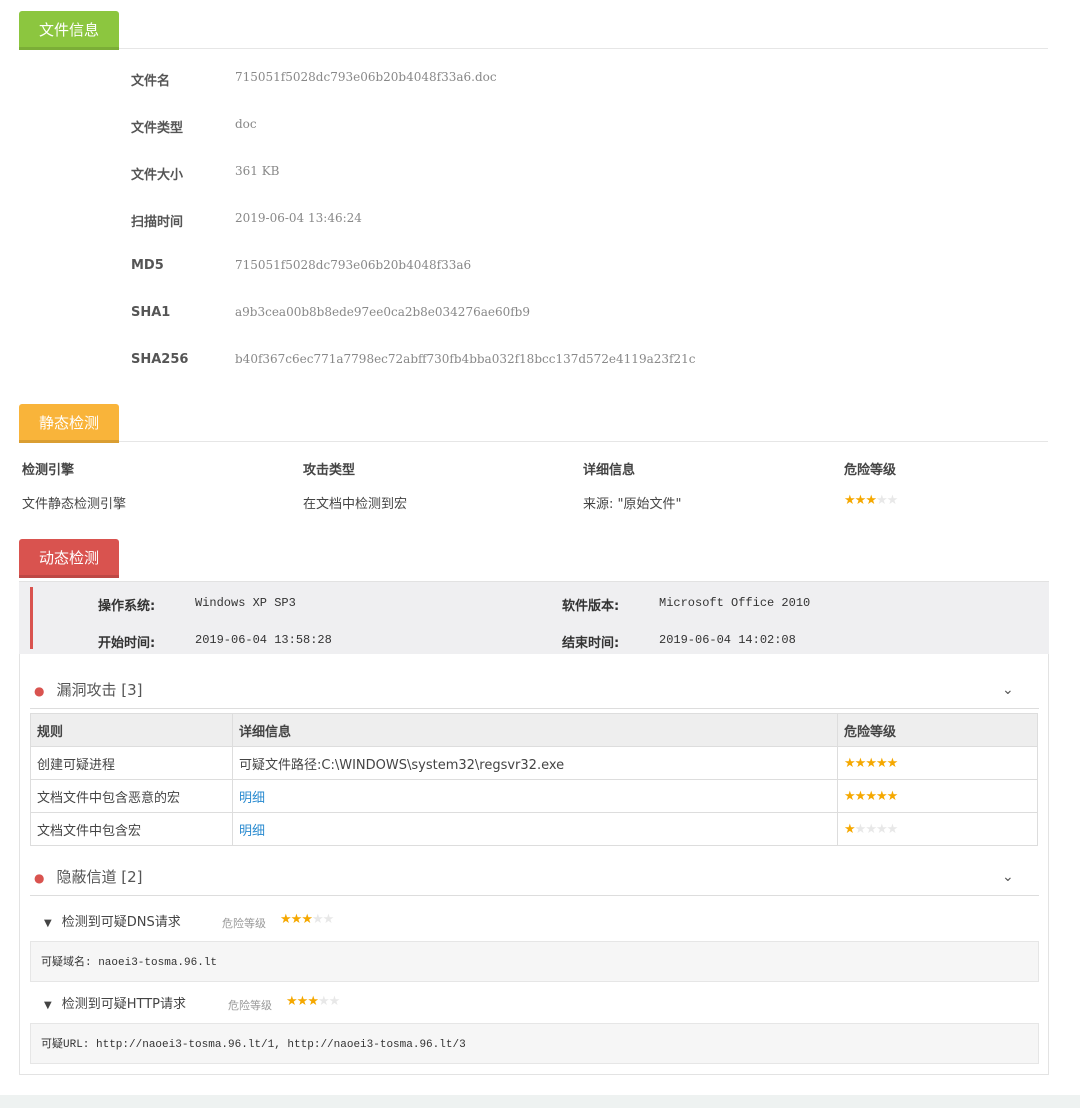 Image resolution: width=1080 pixels, height=1108 pixels. What do you see at coordinates (534, 961) in the screenshot?
I see `covert-item-content: 可疑域名: naoei3-tosma.96.lt` at bounding box center [534, 961].